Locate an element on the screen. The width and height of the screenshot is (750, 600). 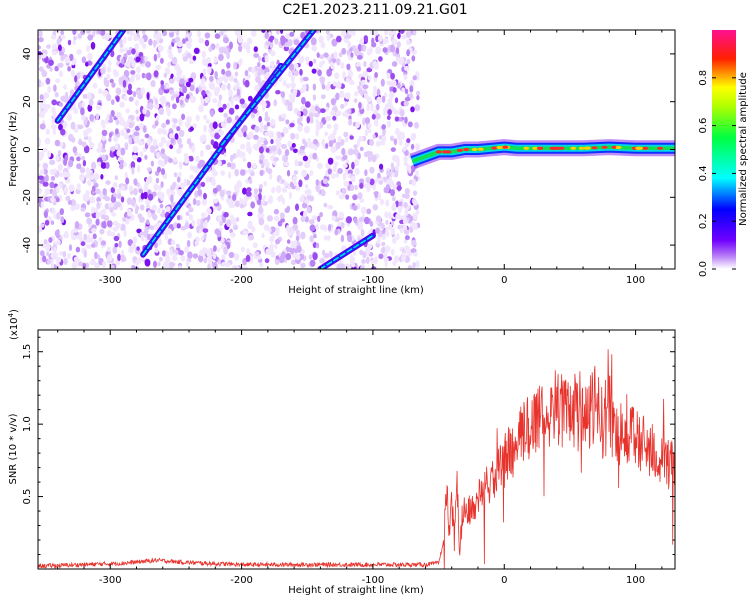
top-xtick-label: -200 is located at coordinates (241, 280).